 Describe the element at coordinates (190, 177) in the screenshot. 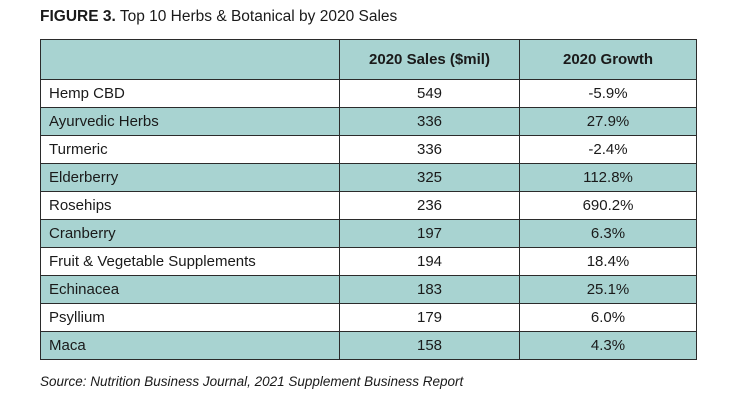

I see `row-name: Elderberry` at that location.